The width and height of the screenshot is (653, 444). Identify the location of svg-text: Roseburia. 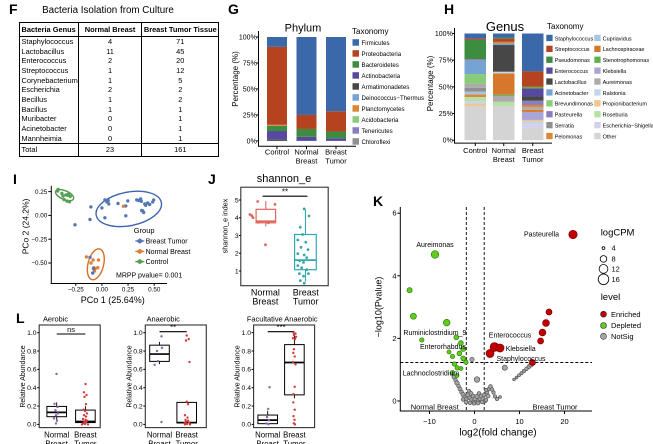
(616, 116).